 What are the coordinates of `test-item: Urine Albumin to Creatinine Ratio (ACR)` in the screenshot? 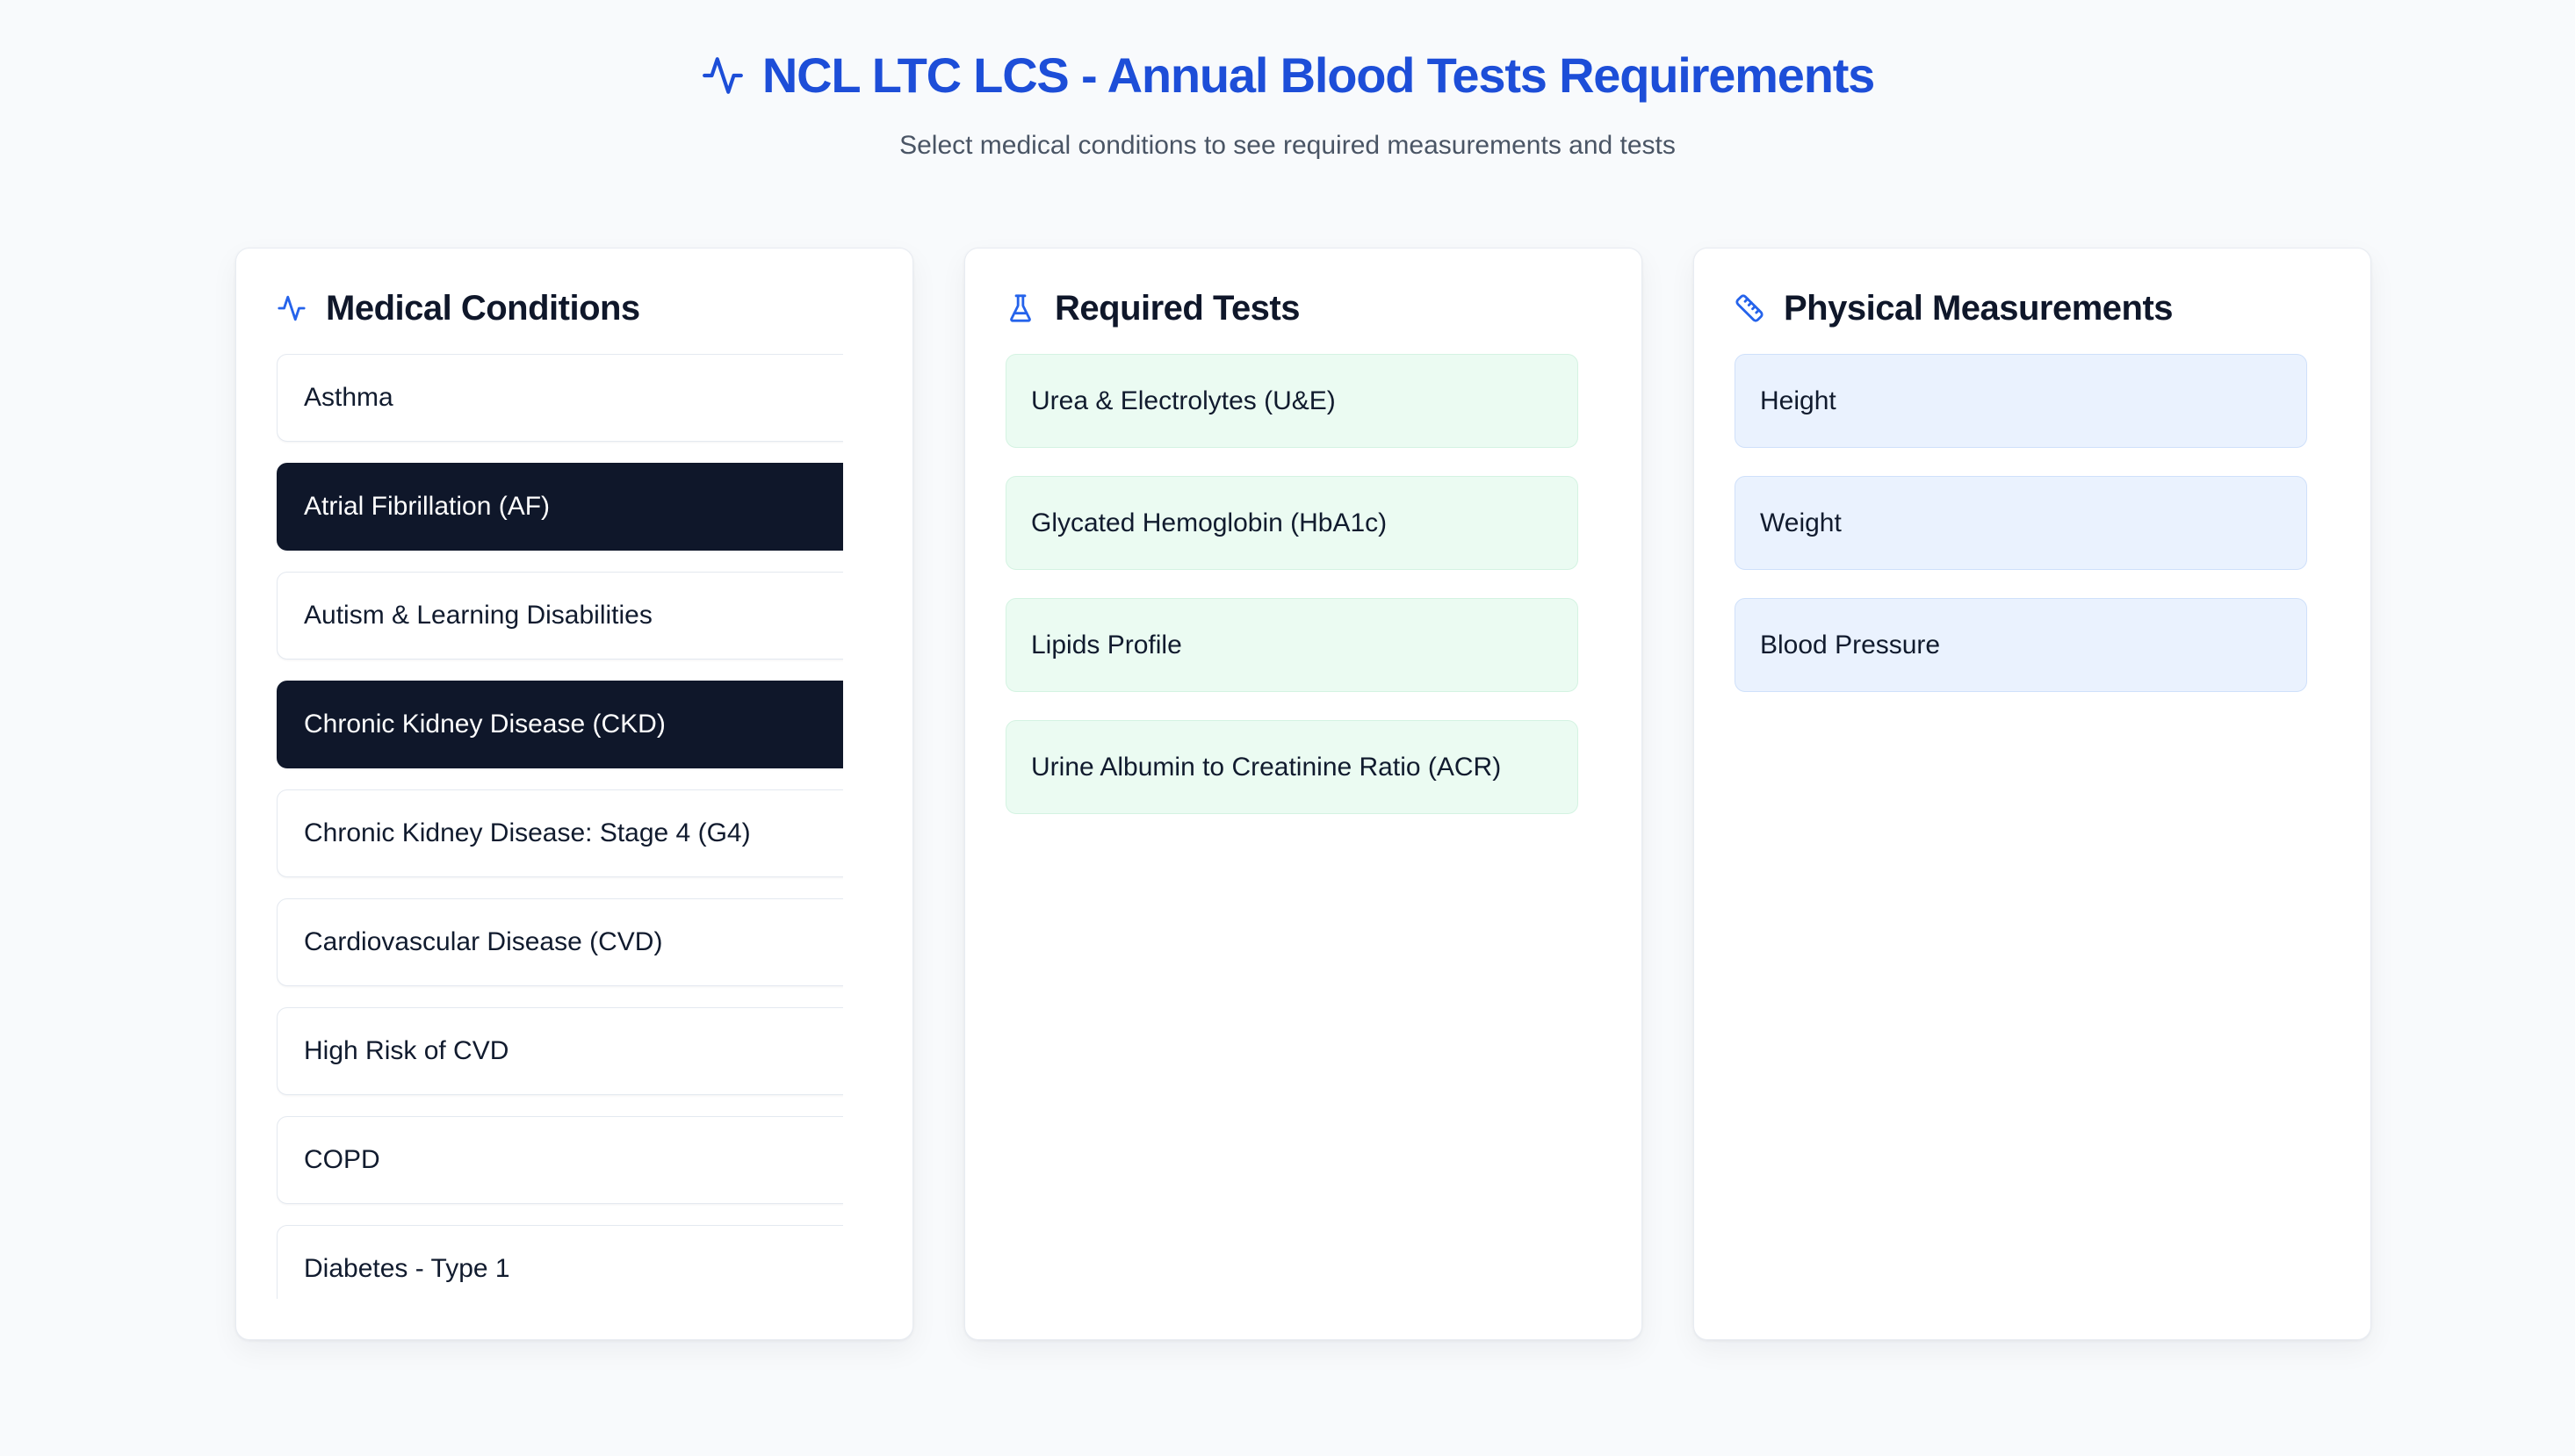 It's located at (1292, 767).